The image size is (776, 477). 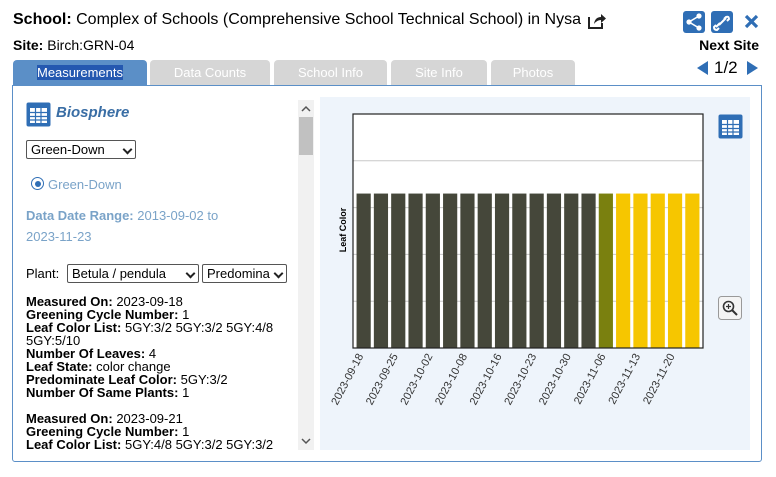 I want to click on close-icon, so click(x=751, y=21).